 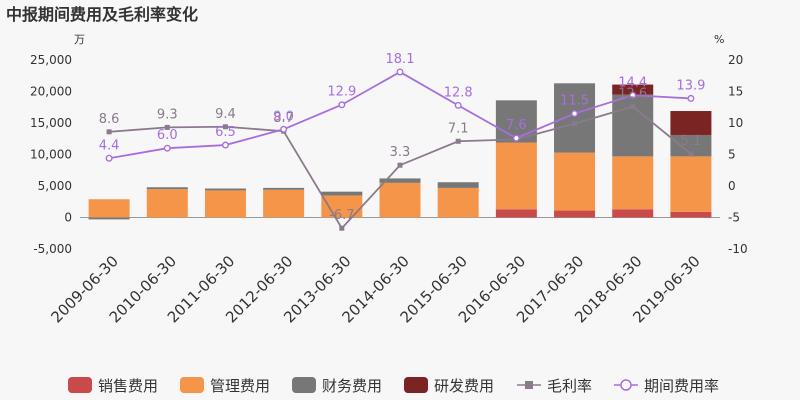 What do you see at coordinates (732, 186) in the screenshot?
I see `right-axis-tick-label: 0` at bounding box center [732, 186].